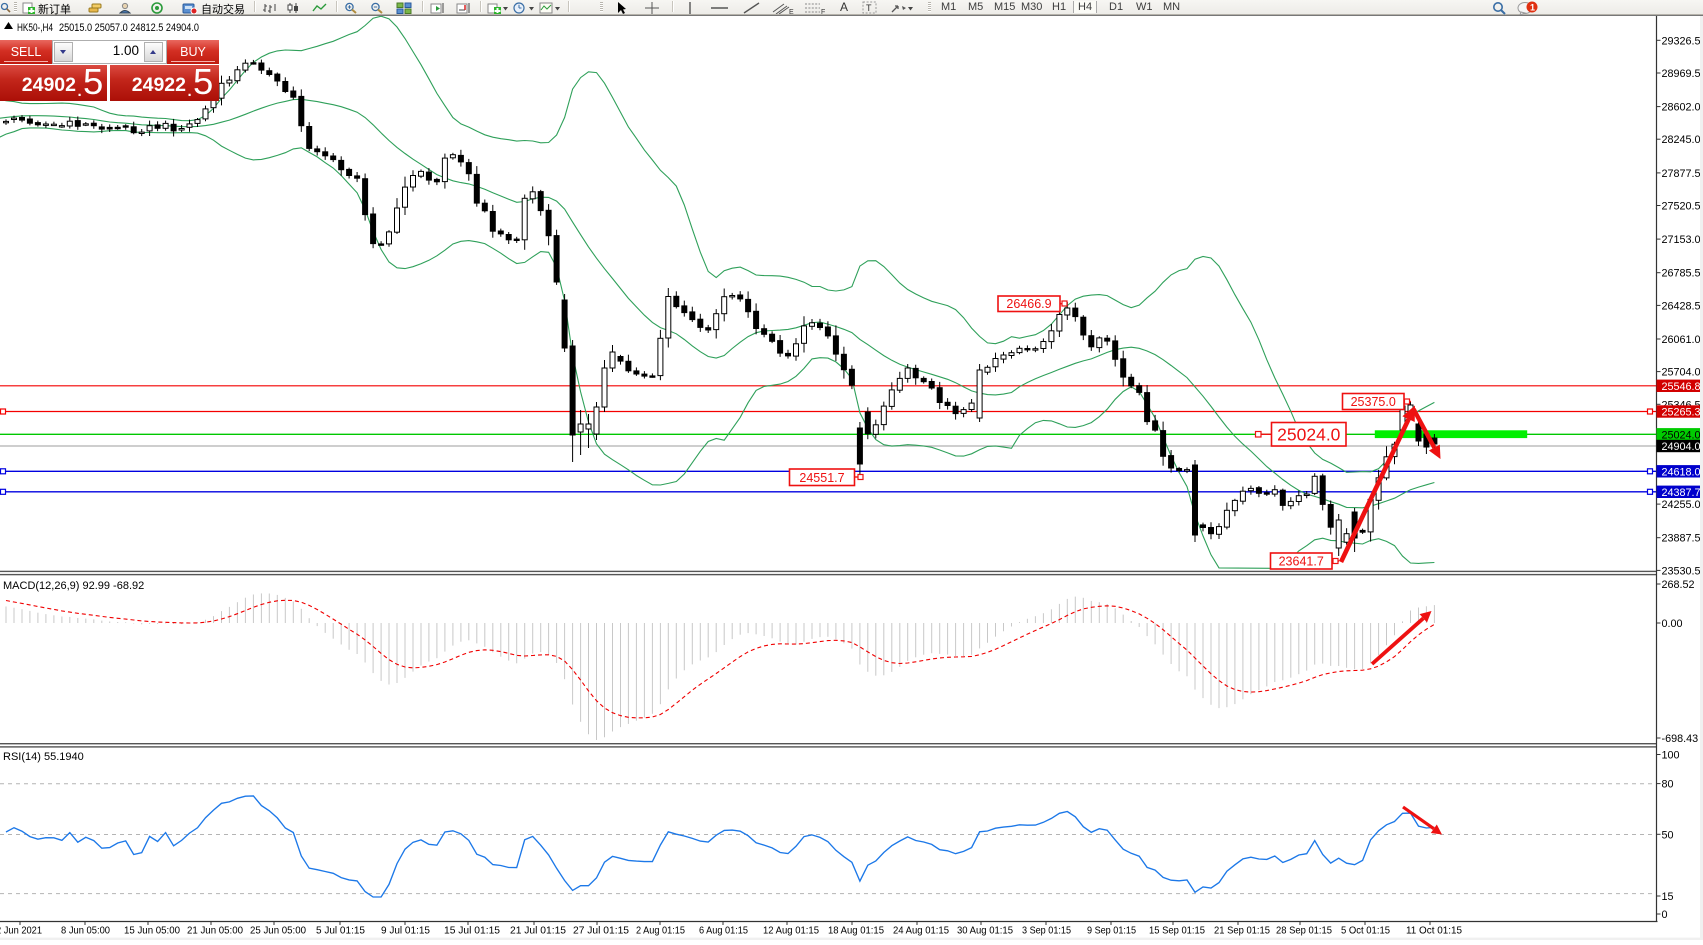  I want to click on svg-text: 25265.3, so click(1681, 413).